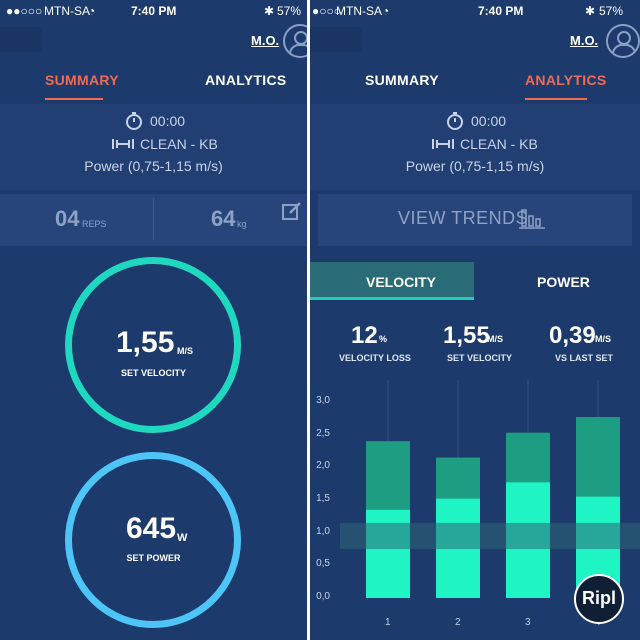  What do you see at coordinates (572, 335) in the screenshot?
I see `vs-last-set-value: 0,39` at bounding box center [572, 335].